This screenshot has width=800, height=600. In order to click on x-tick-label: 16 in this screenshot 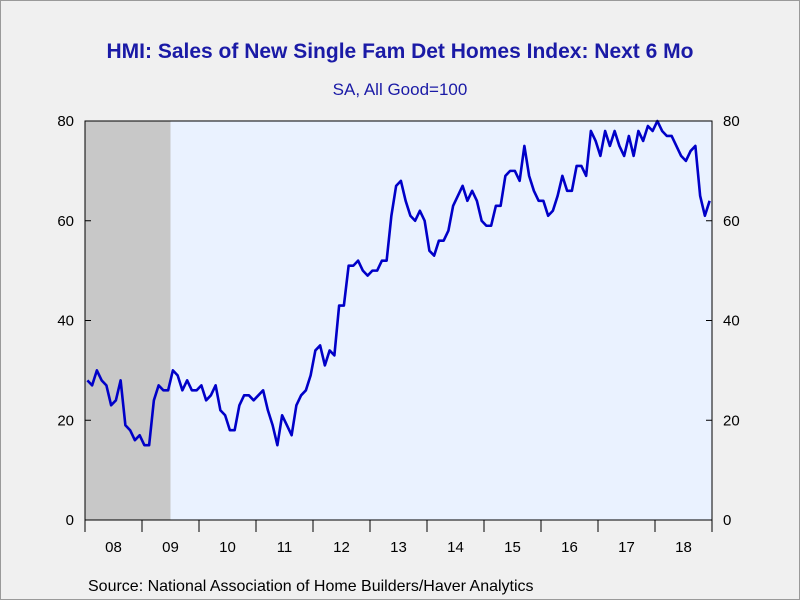, I will do `click(569, 547)`.